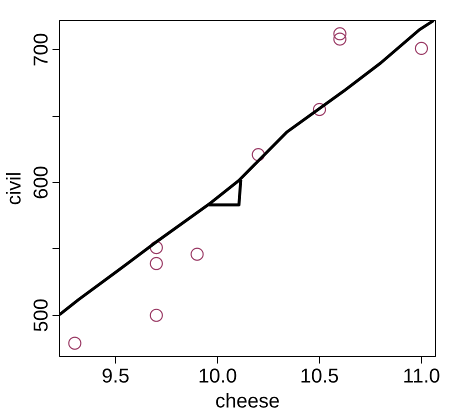 This screenshot has width=449, height=415. What do you see at coordinates (15, 189) in the screenshot?
I see `y-axis-title: civil` at bounding box center [15, 189].